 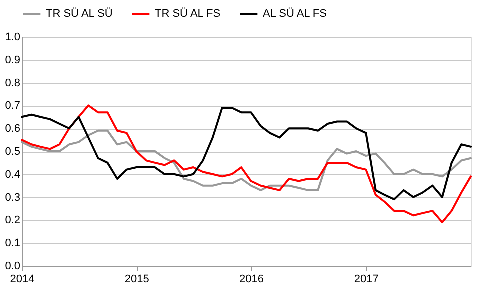 I want to click on legend-label: TR SÜ AL FS, so click(x=188, y=13).